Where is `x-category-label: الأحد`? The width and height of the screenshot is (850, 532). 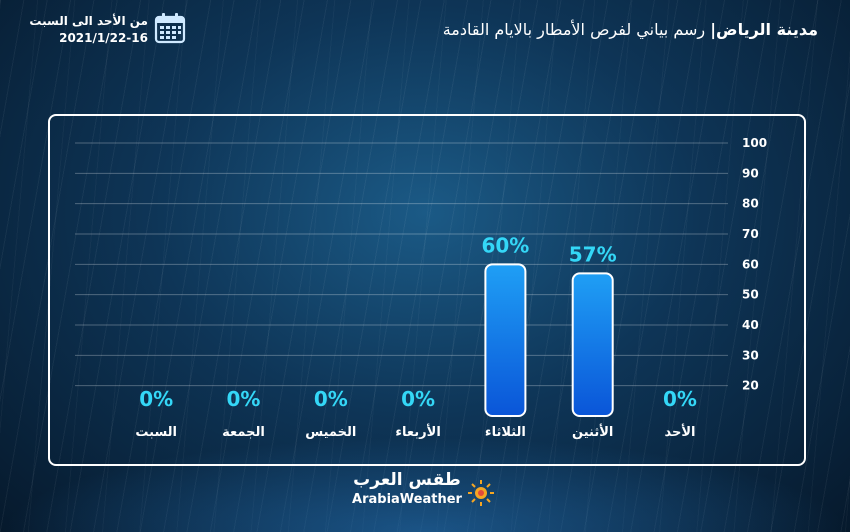 x-category-label: الأحد is located at coordinates (679, 431).